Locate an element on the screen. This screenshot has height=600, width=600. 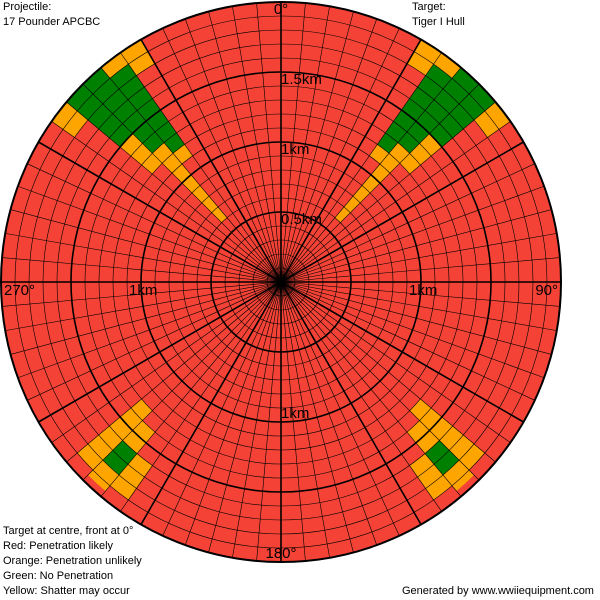
legend-orange: Orange: Penetration unlikely is located at coordinates (72, 561).